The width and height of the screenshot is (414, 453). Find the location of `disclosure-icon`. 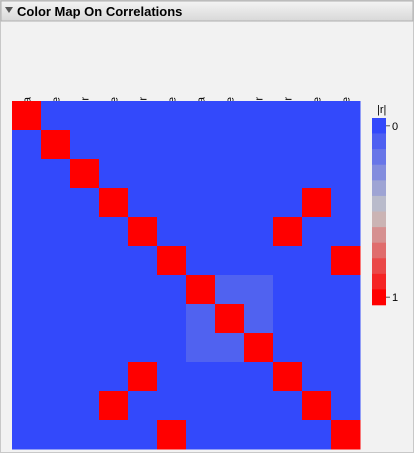

disclosure-icon is located at coordinates (9, 10).